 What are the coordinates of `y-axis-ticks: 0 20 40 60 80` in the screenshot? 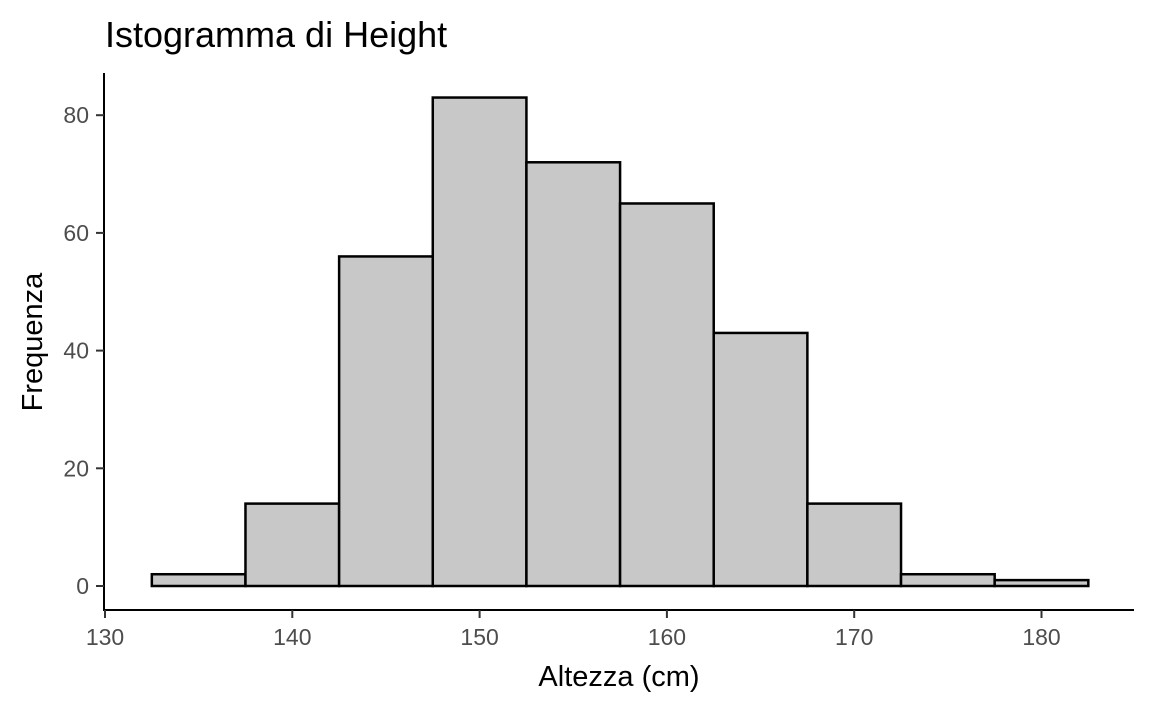 It's located at (83, 350).